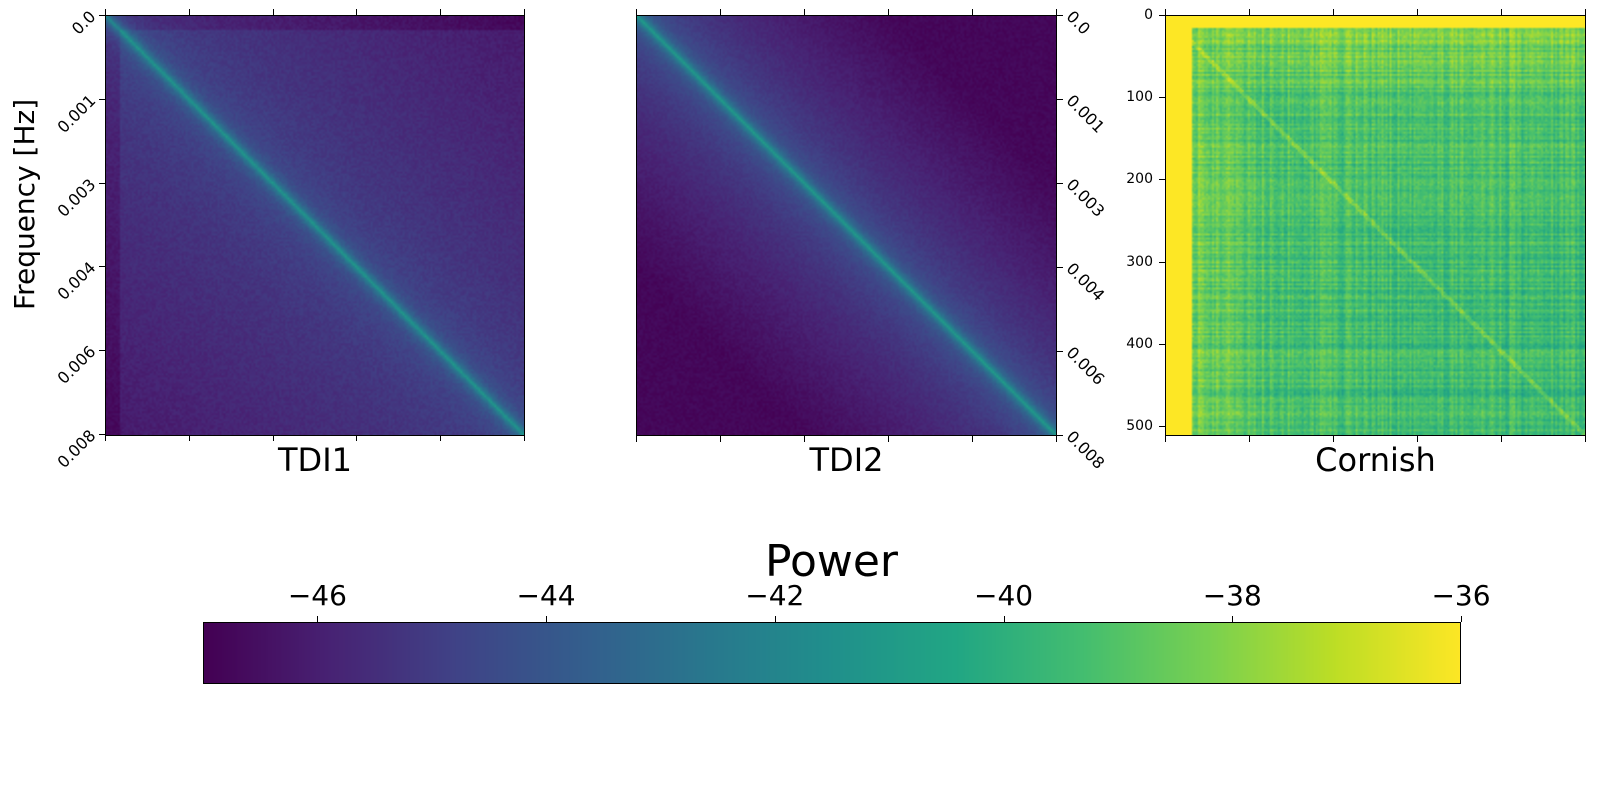  Describe the element at coordinates (1139, 261) in the screenshot. I see `ytick-label: 300` at that location.